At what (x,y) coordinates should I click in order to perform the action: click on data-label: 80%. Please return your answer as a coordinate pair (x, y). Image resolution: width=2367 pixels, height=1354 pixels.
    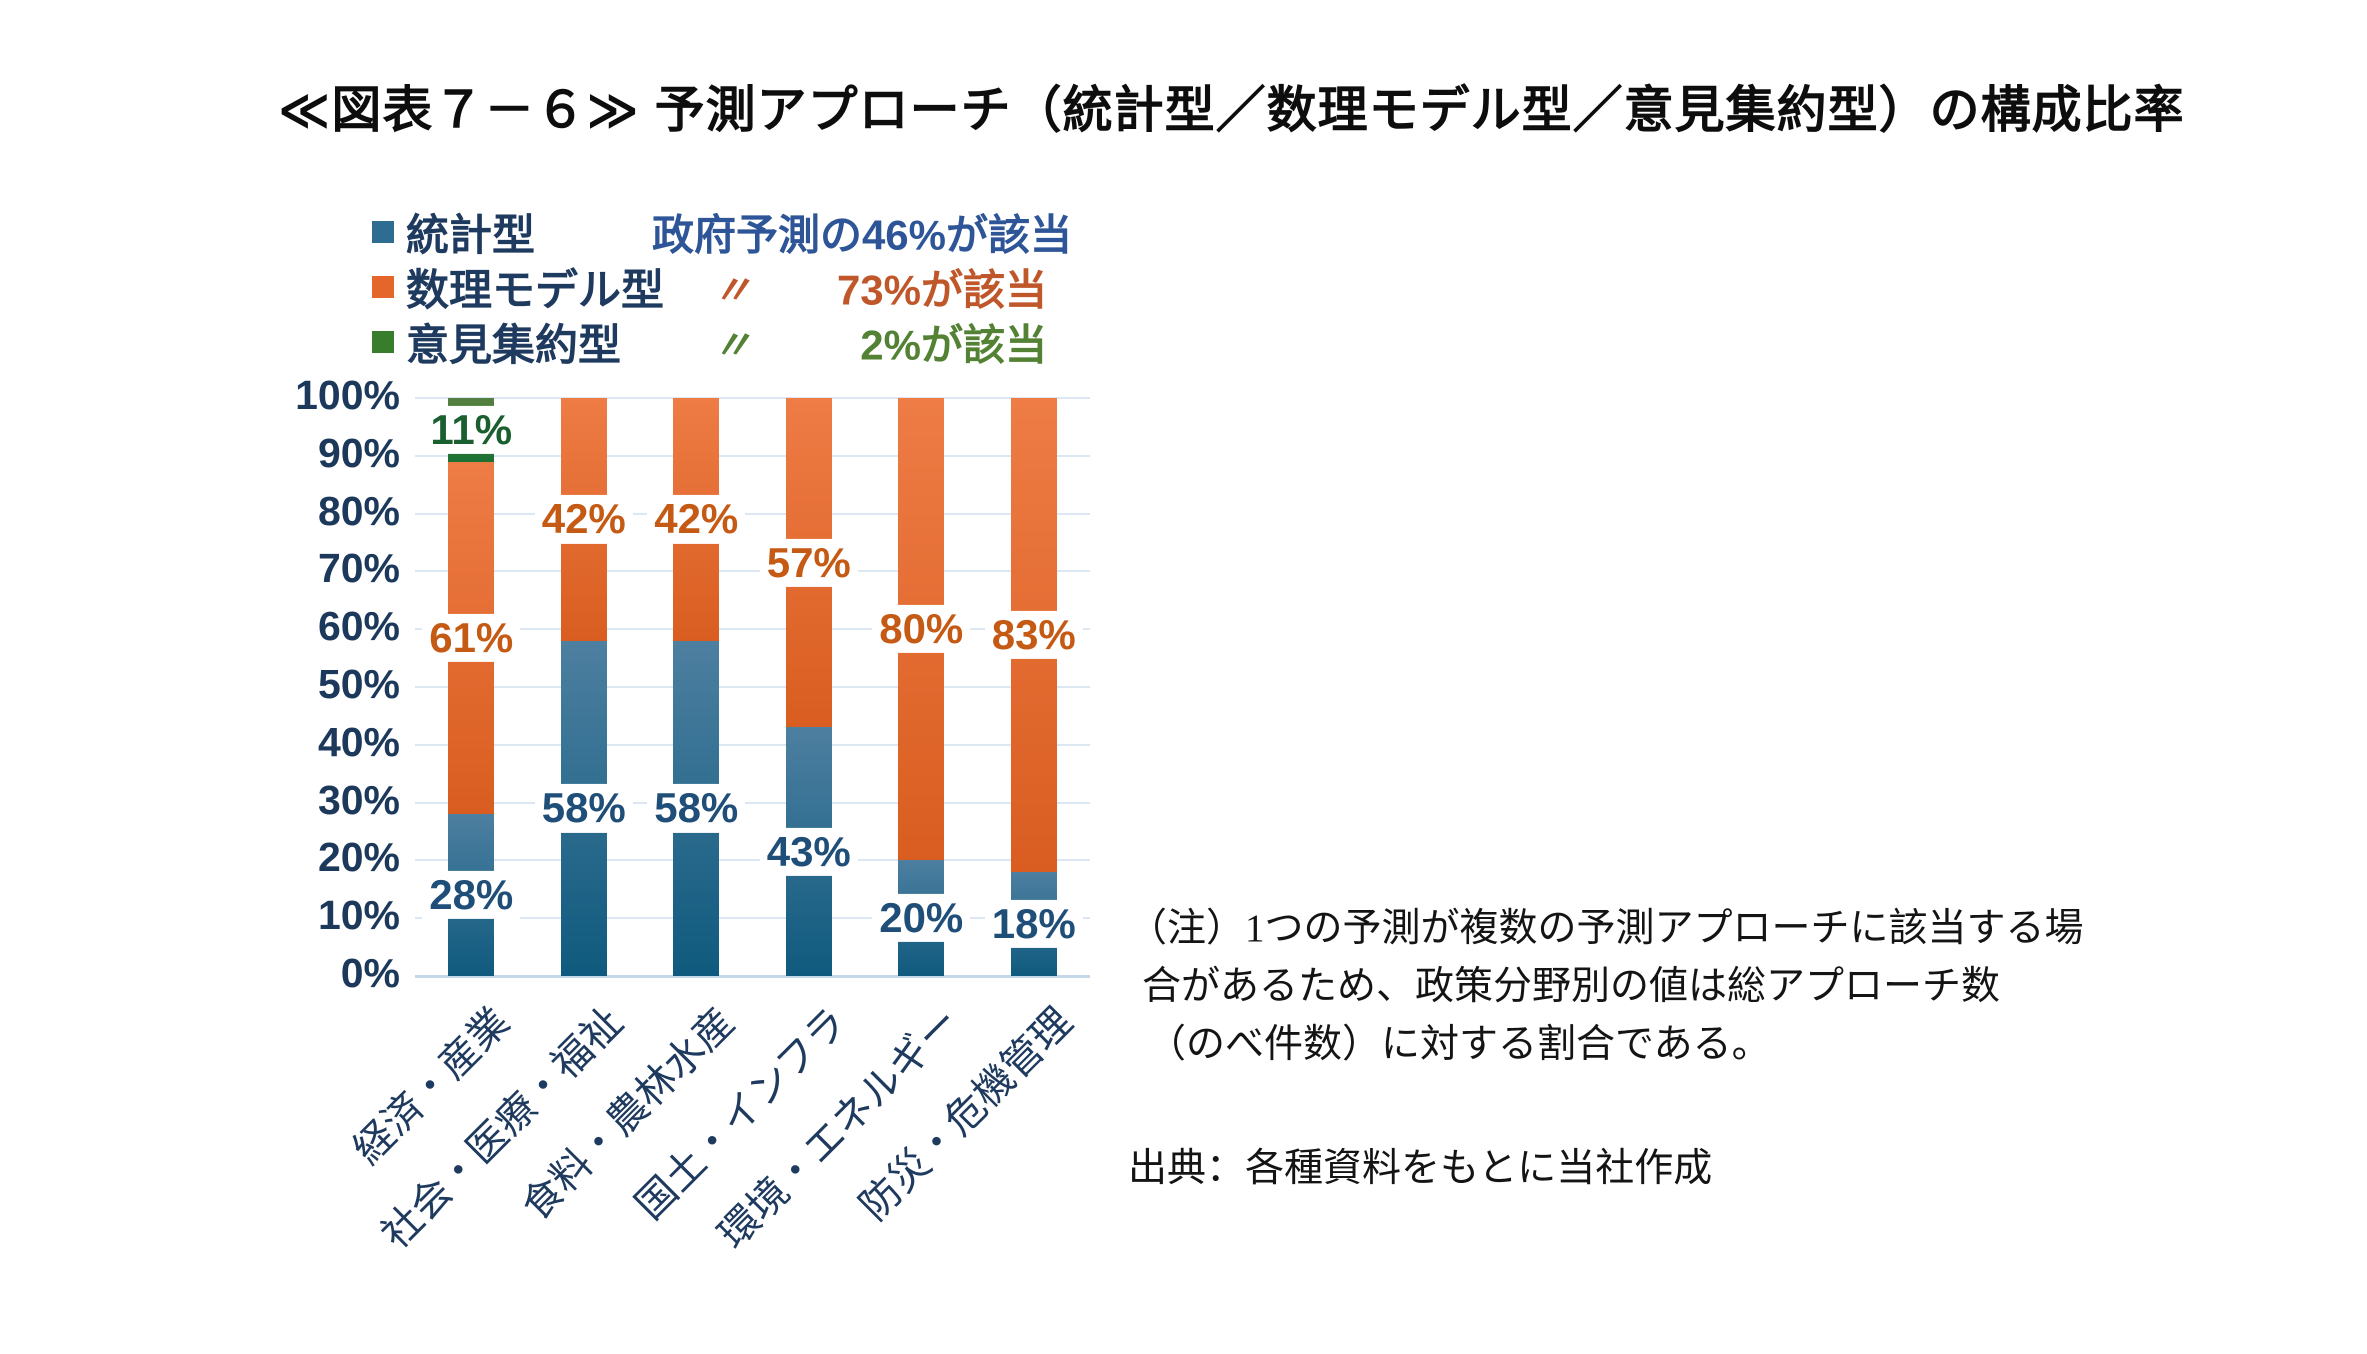
    Looking at the image, I should click on (921, 629).